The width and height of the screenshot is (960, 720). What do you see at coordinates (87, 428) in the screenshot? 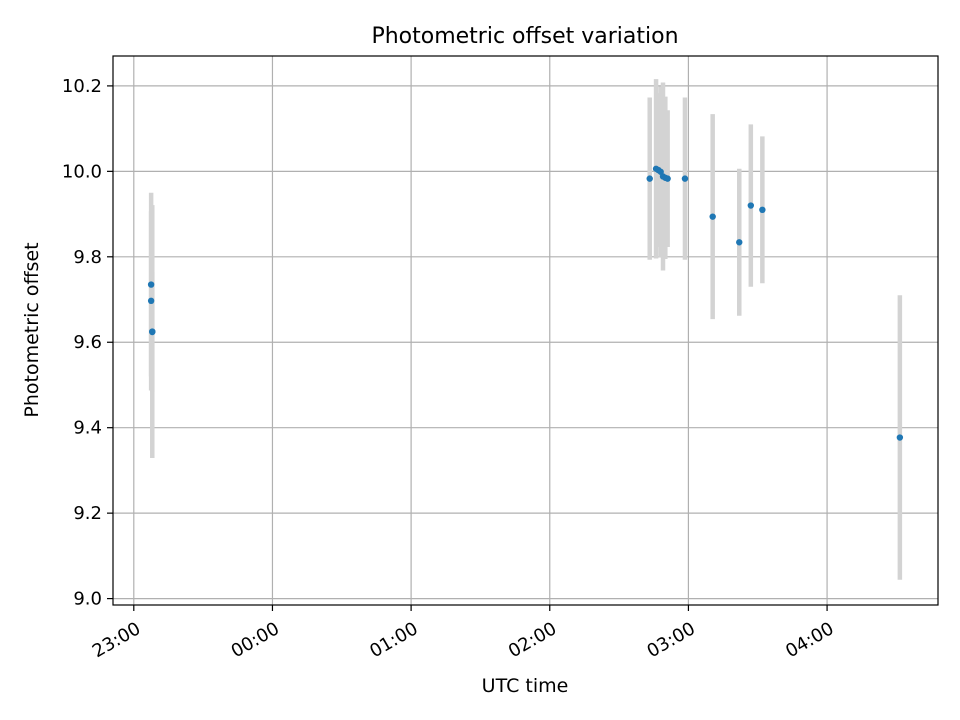
I see `y-tick-label: 9.4` at bounding box center [87, 428].